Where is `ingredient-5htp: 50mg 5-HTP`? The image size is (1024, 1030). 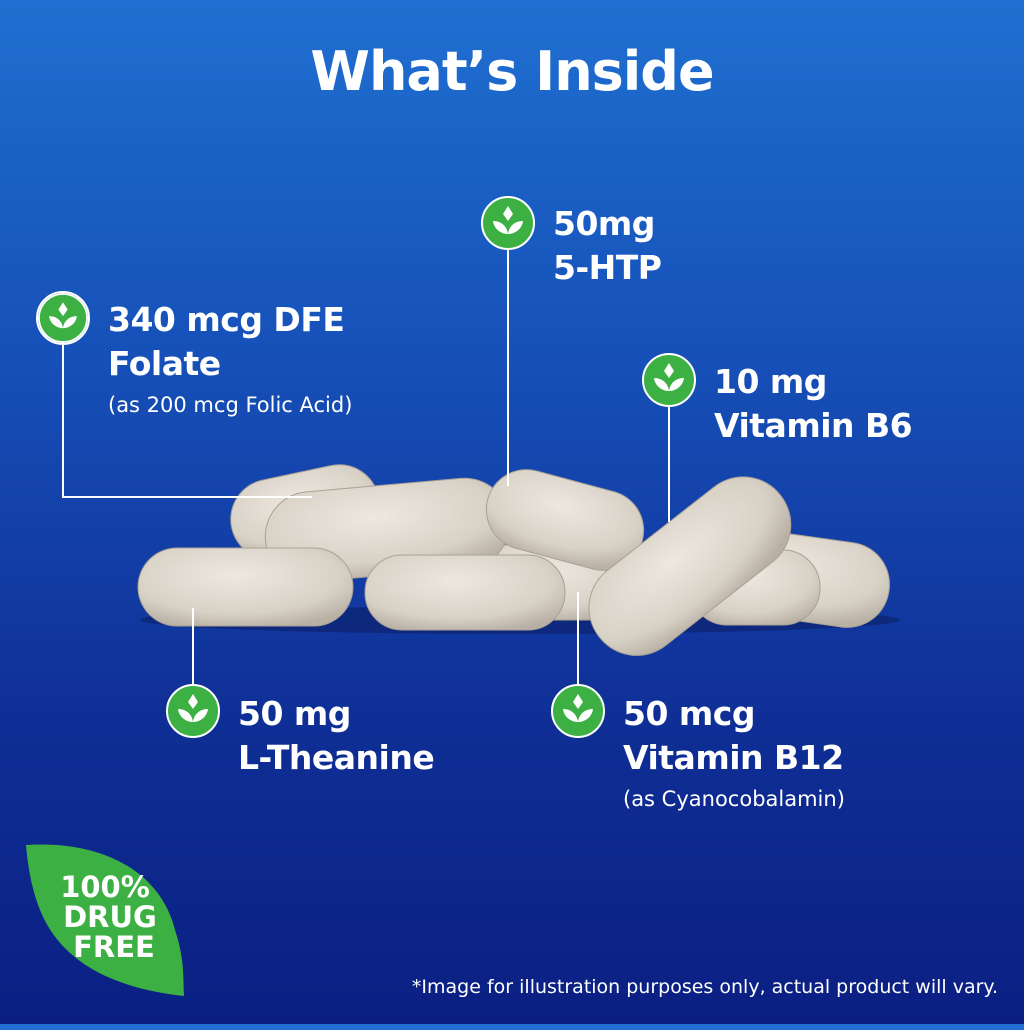
ingredient-5htp: 50mg 5-HTP is located at coordinates (607, 246).